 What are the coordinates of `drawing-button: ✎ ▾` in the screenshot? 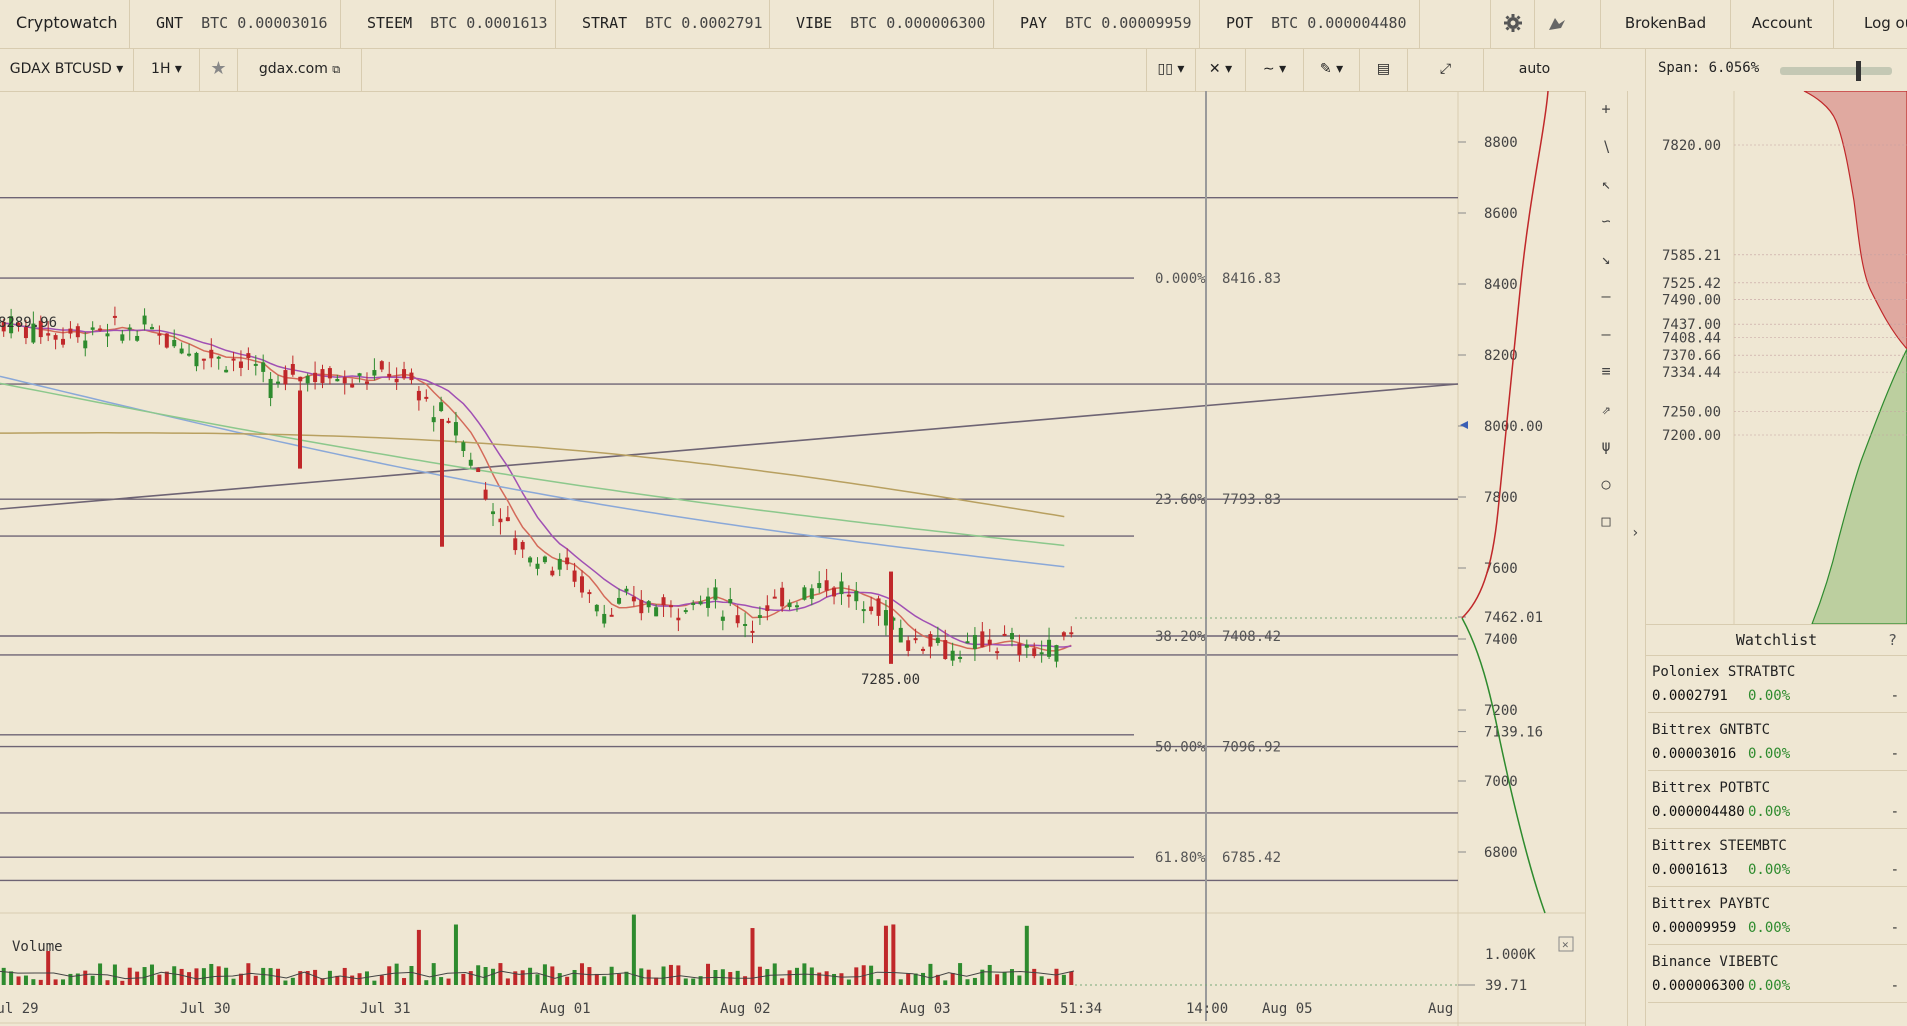 It's located at (1332, 70).